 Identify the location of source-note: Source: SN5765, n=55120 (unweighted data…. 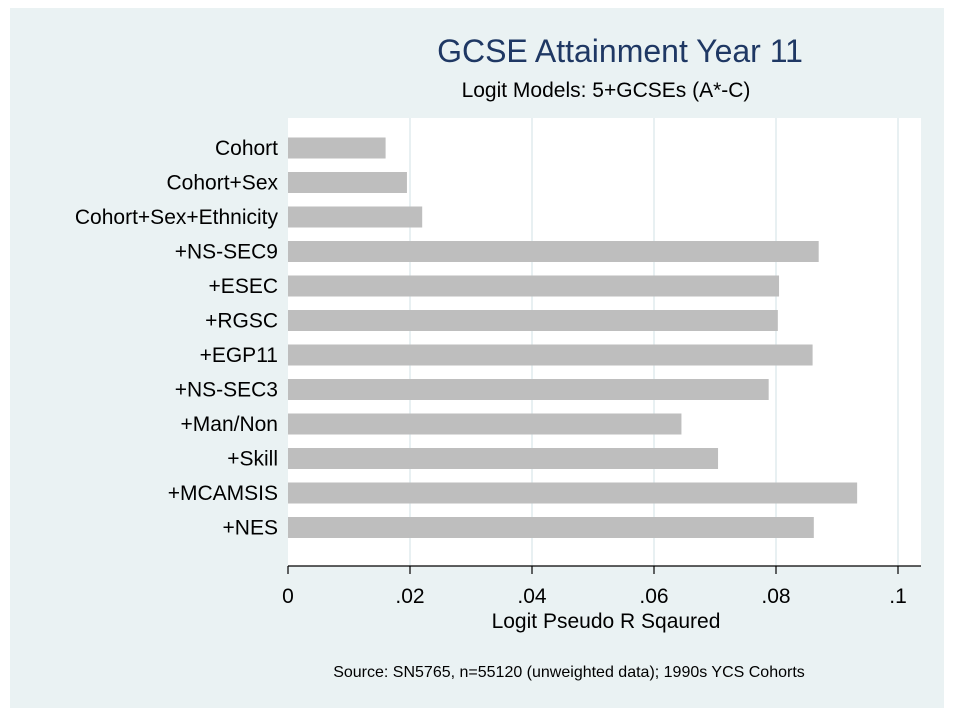
(569, 672).